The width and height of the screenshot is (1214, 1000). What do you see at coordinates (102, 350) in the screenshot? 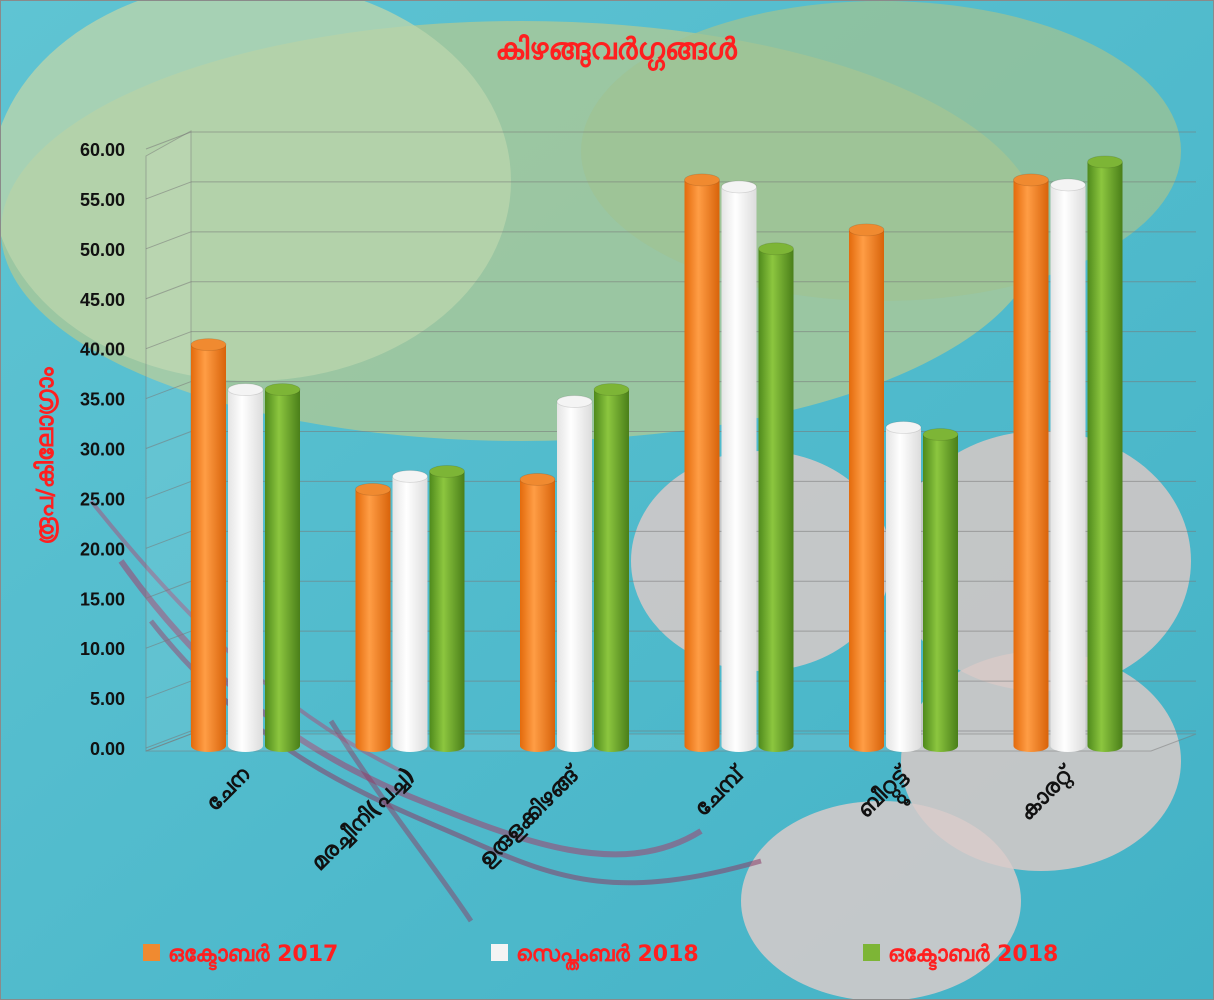
I see `y-tick-label: 40.00` at bounding box center [102, 350].